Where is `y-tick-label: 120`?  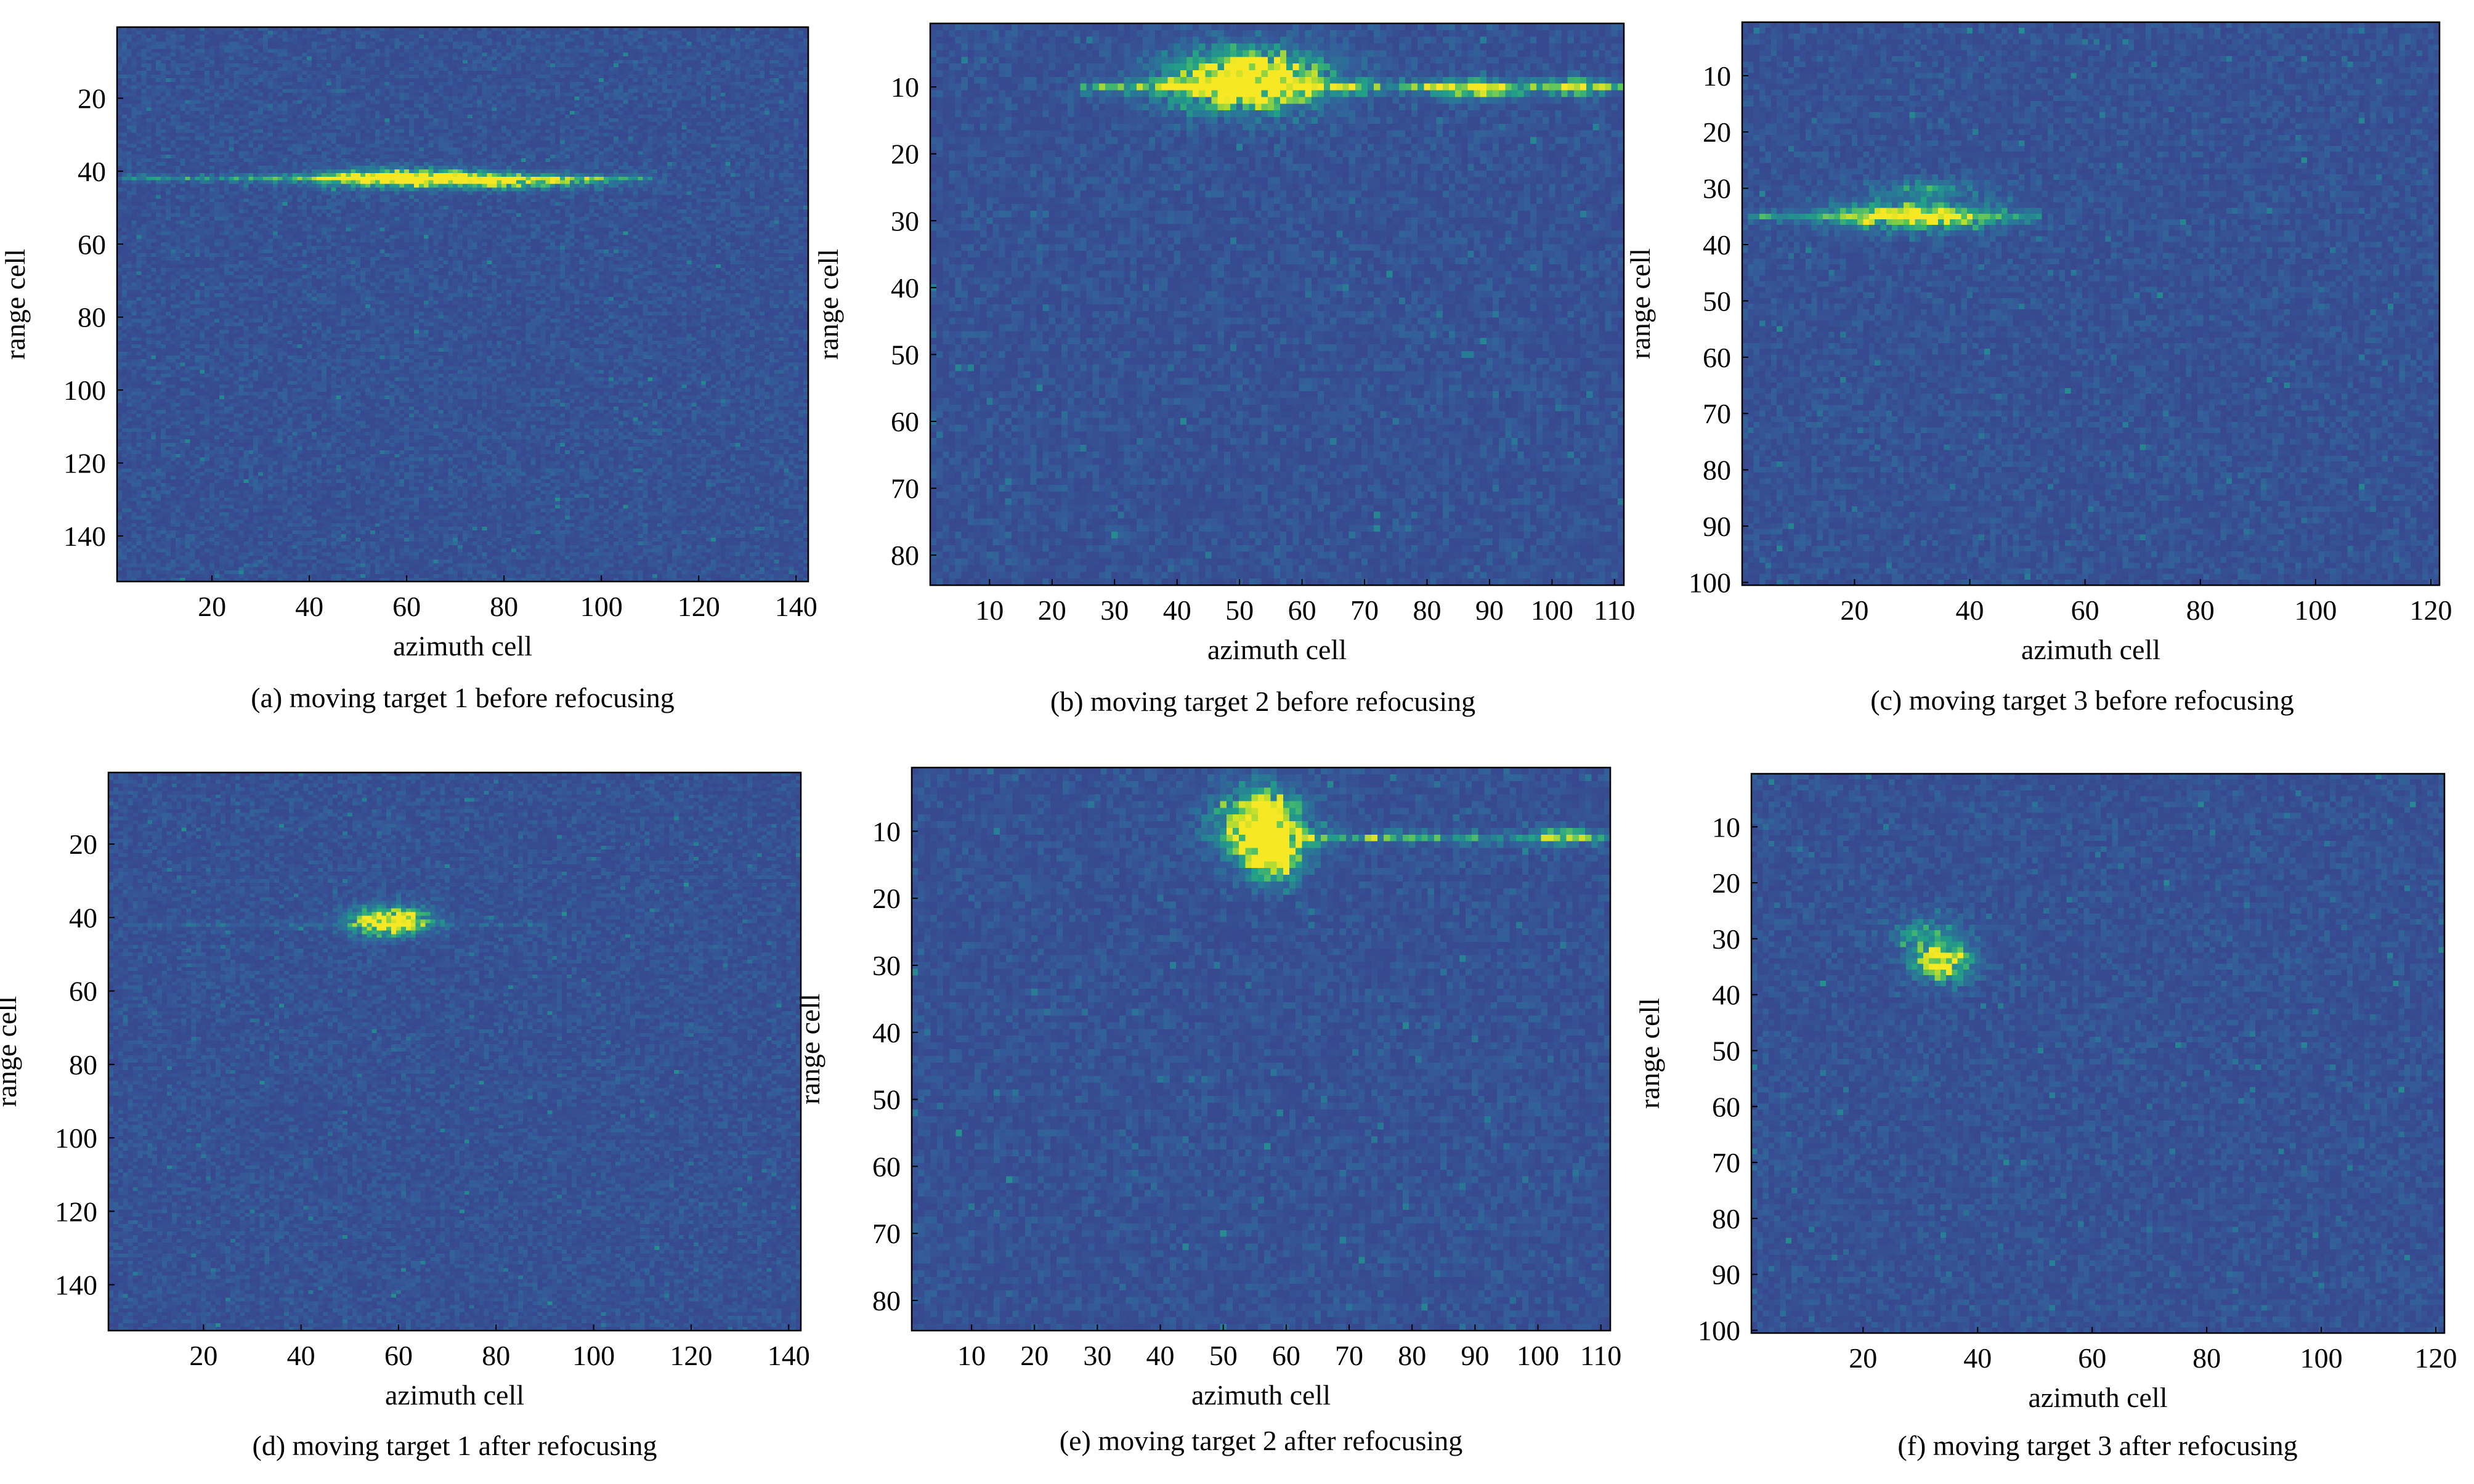
y-tick-label: 120 is located at coordinates (76, 1211).